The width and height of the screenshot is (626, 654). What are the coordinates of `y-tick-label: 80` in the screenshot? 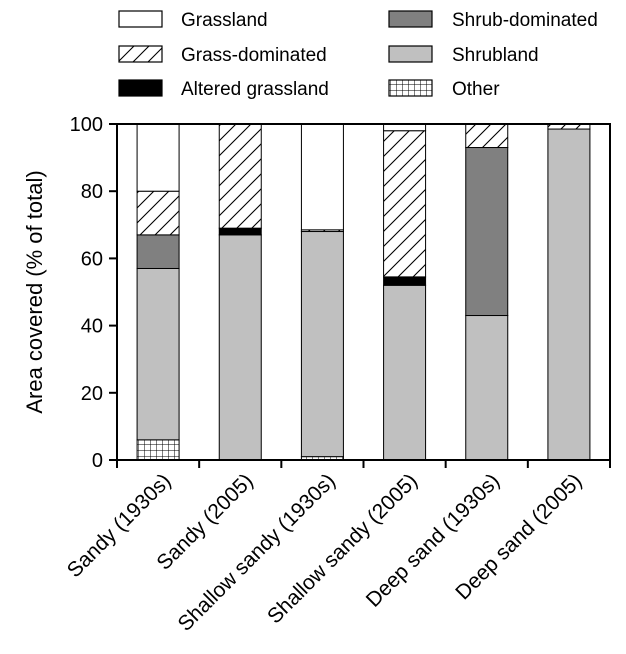 It's located at (92, 192).